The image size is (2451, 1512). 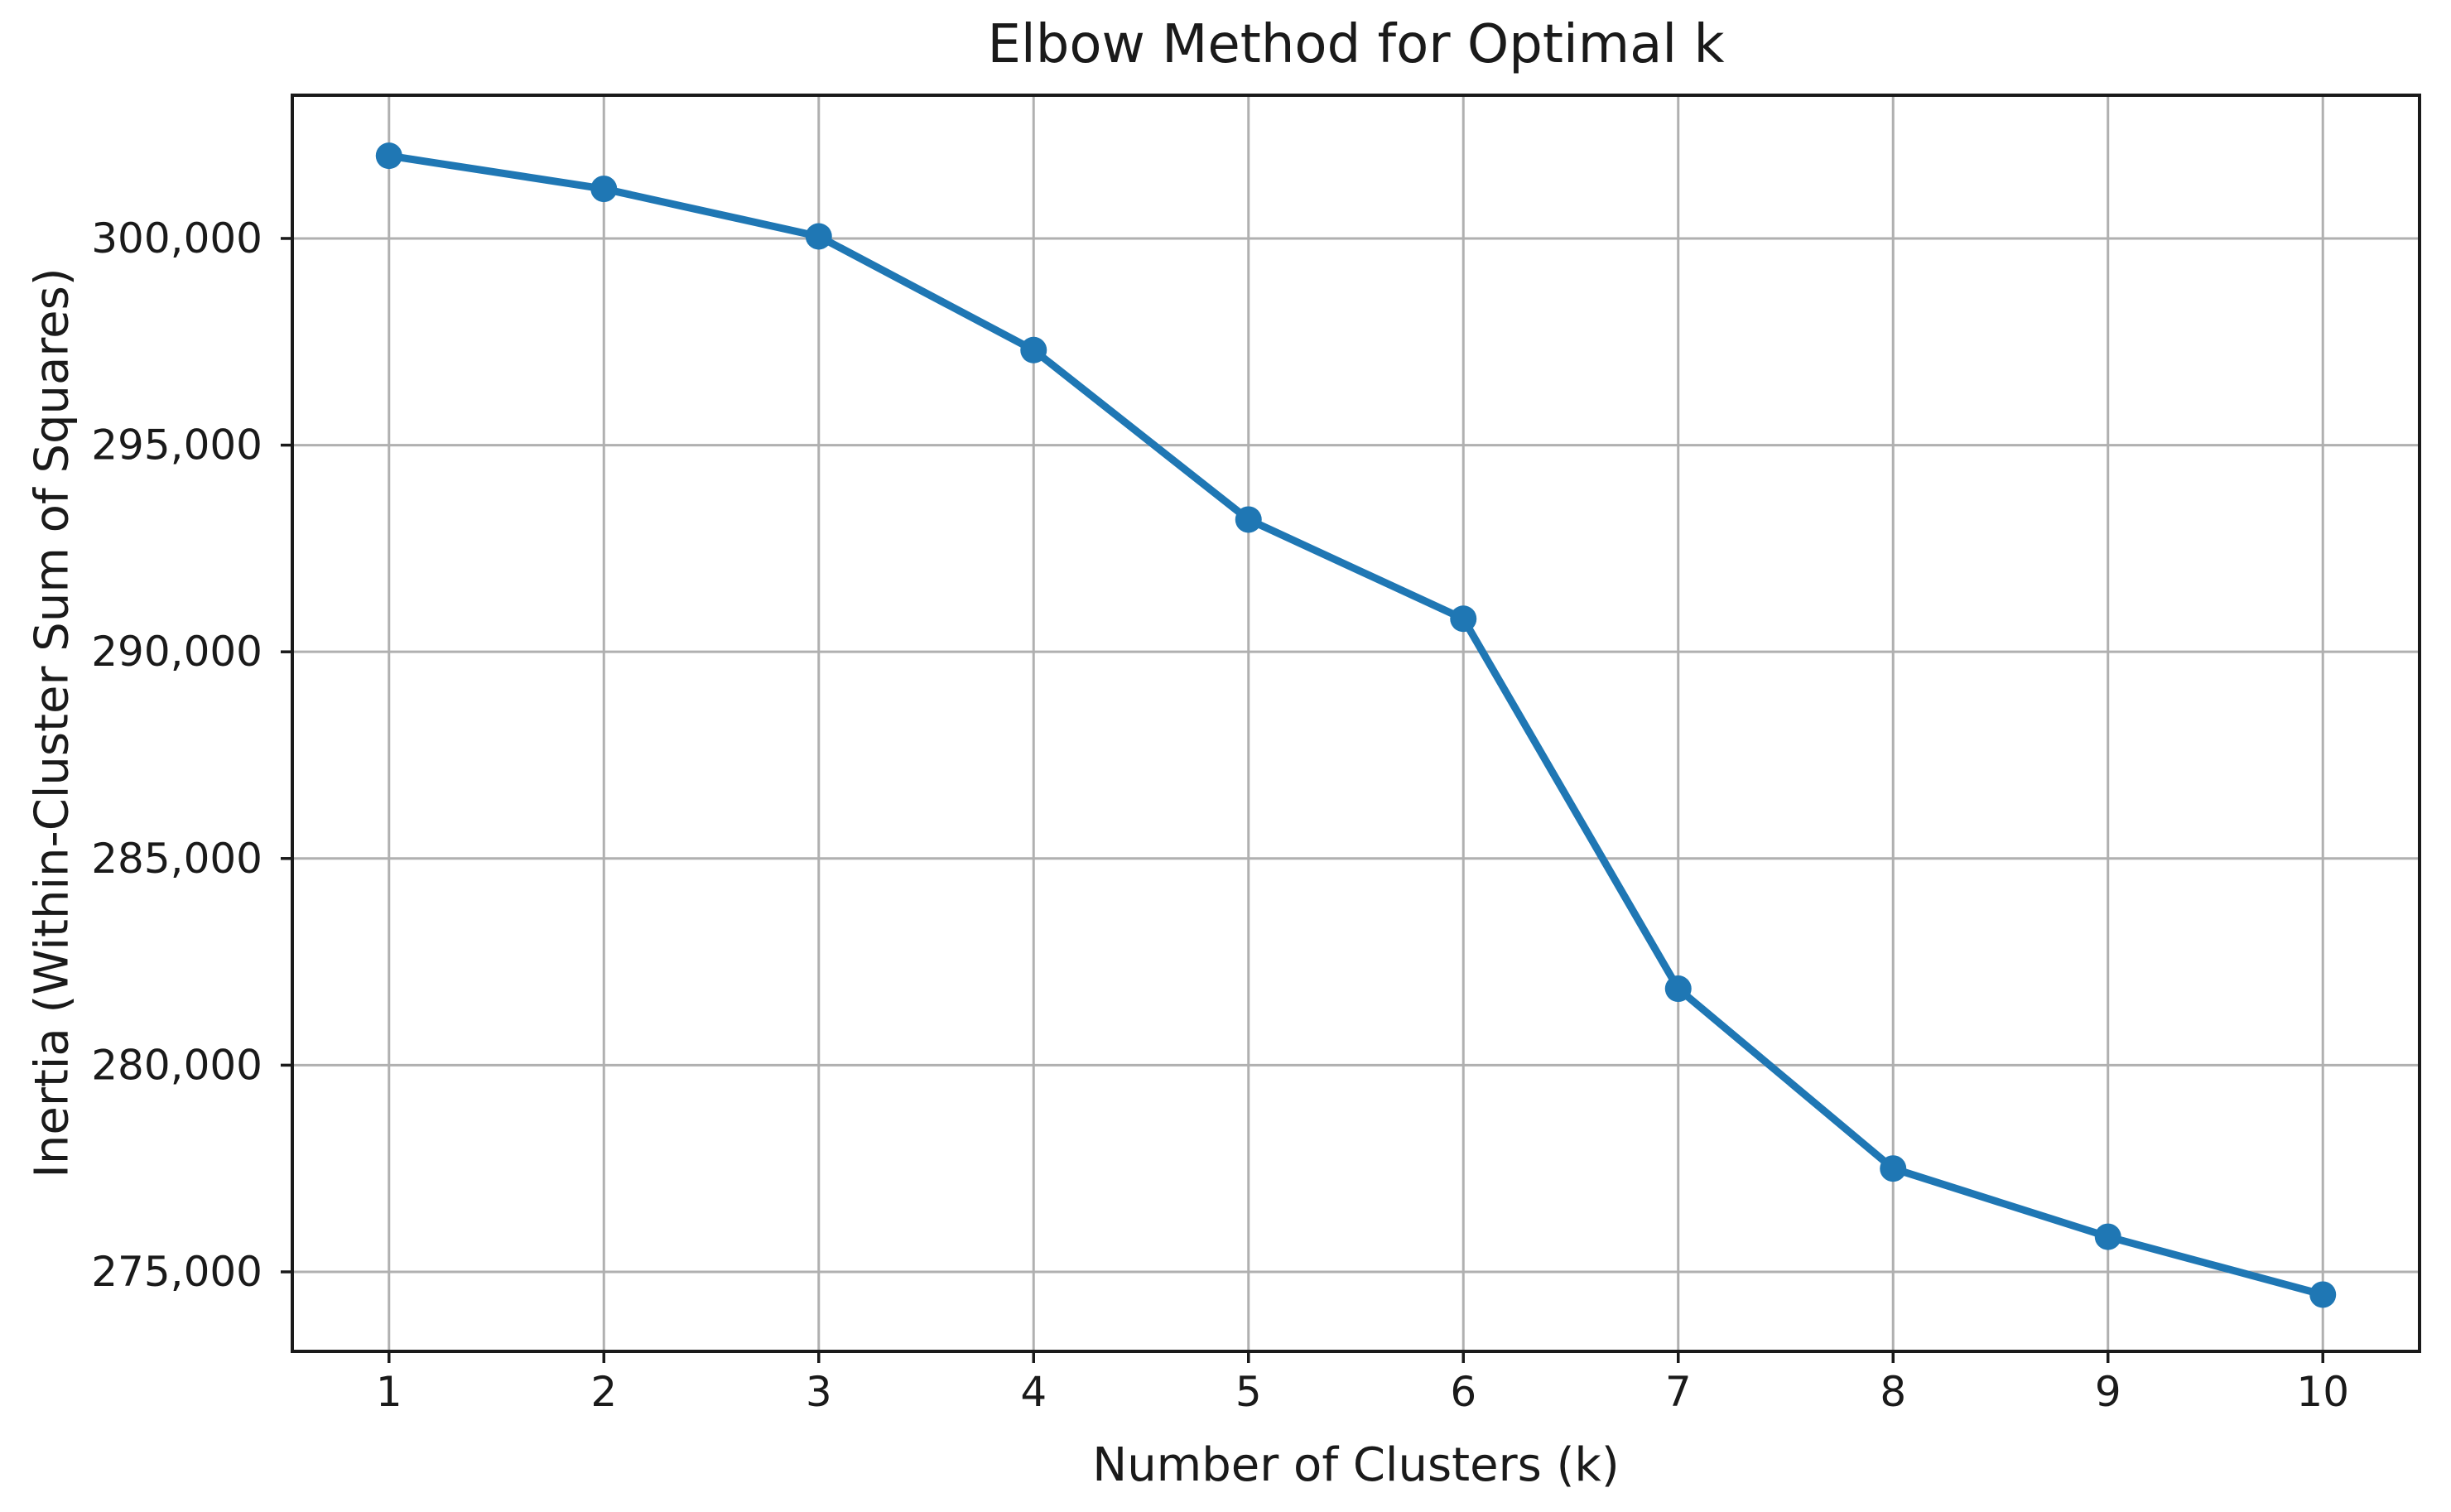 What do you see at coordinates (176, 652) in the screenshot?
I see `y-tick-label: 290,000` at bounding box center [176, 652].